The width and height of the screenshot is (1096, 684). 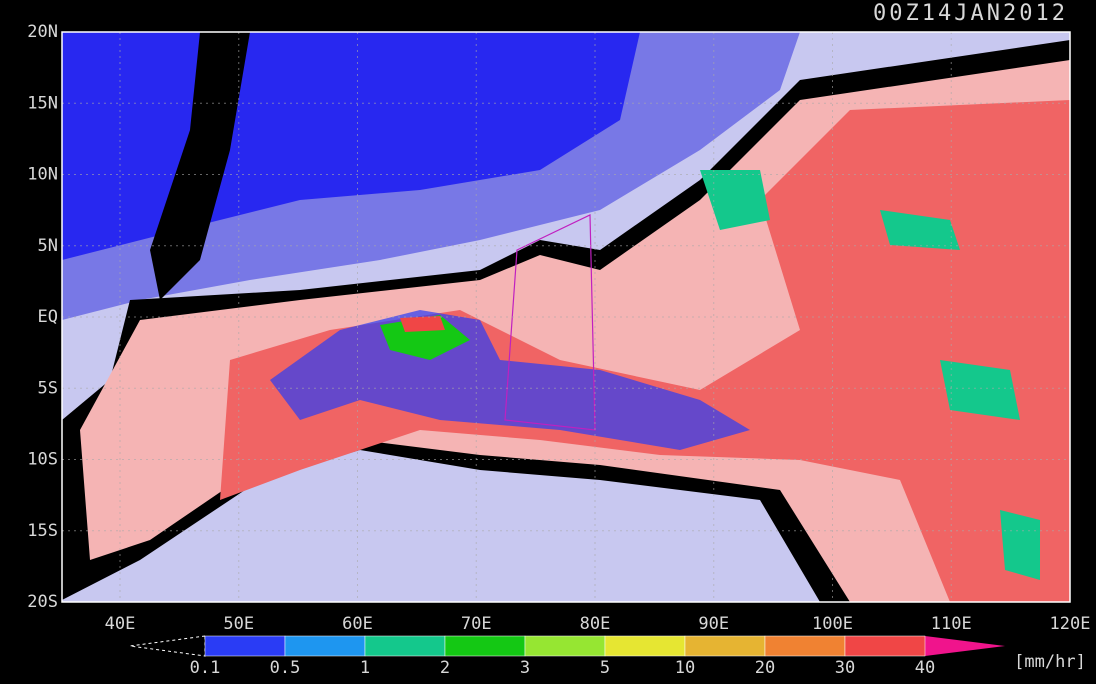 I want to click on colorbar-label: 5, so click(x=605, y=668).